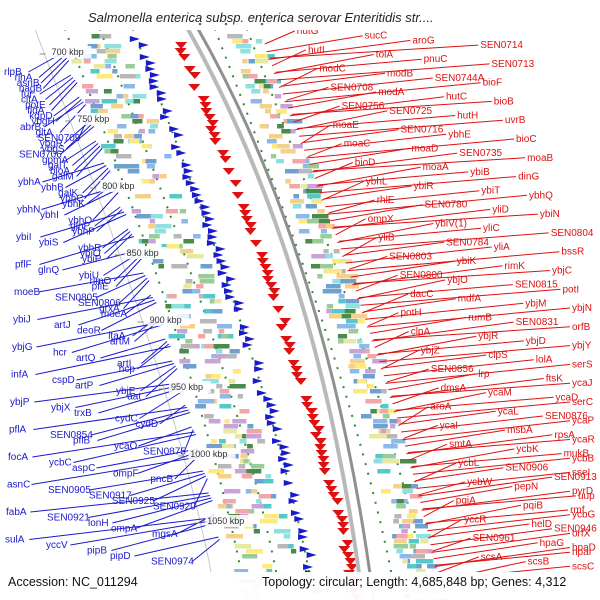 This screenshot has width=600, height=600. I want to click on gene-label-left: moeB, so click(27, 292).